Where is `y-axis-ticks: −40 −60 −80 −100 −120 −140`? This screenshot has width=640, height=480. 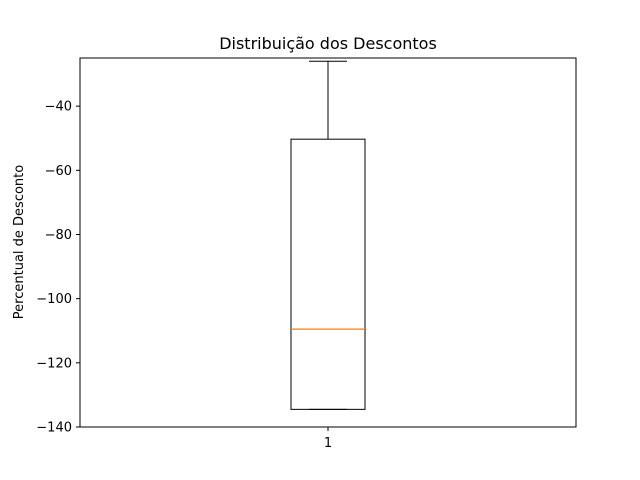 y-axis-ticks: −40 −60 −80 −100 −120 −140 is located at coordinates (58, 268).